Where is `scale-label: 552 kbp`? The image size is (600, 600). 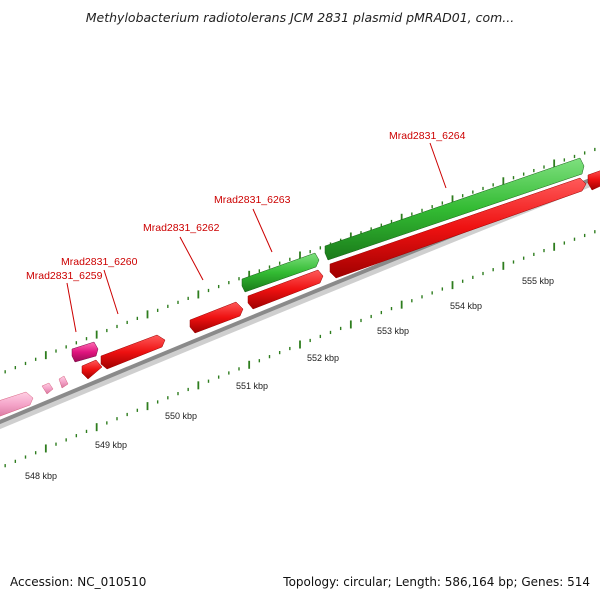 scale-label: 552 kbp is located at coordinates (323, 358).